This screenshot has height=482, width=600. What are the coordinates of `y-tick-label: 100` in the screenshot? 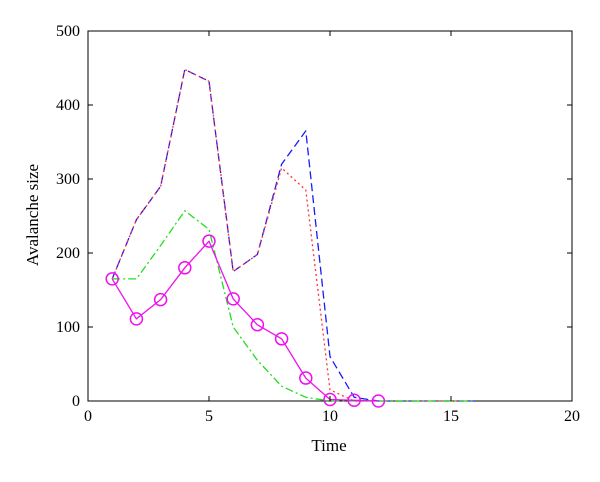 It's located at (68, 327).